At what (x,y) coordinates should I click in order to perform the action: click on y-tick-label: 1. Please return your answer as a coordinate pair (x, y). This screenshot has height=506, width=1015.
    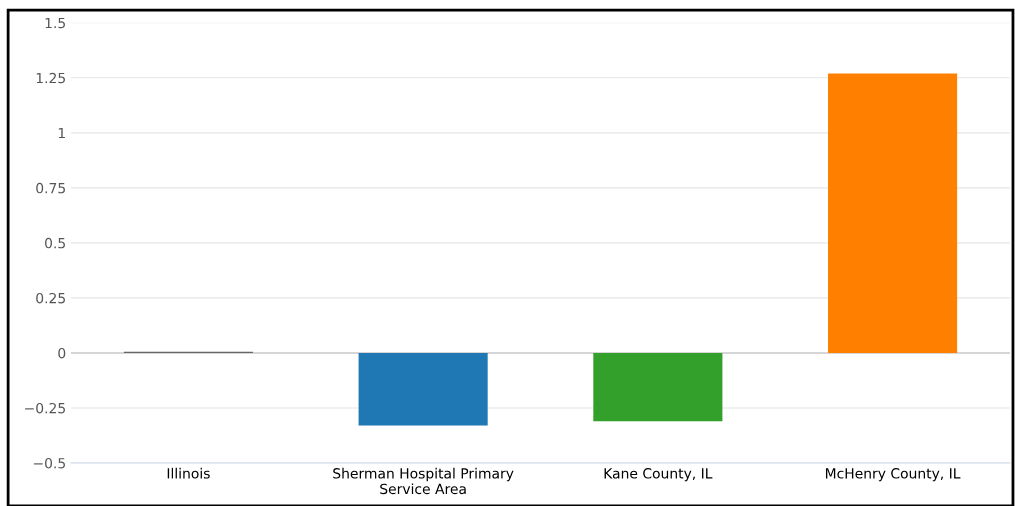
    Looking at the image, I should click on (61, 133).